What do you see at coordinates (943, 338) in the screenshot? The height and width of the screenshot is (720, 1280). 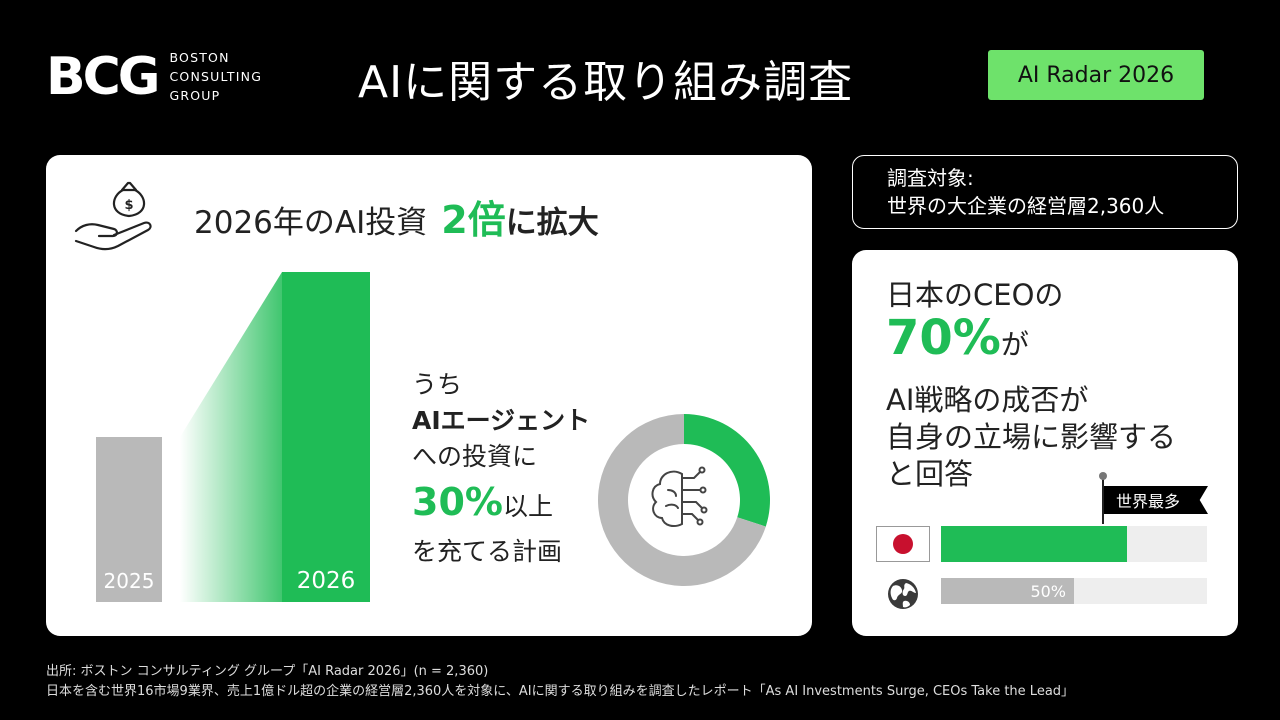 I see `ceo-pct-value: 70%` at bounding box center [943, 338].